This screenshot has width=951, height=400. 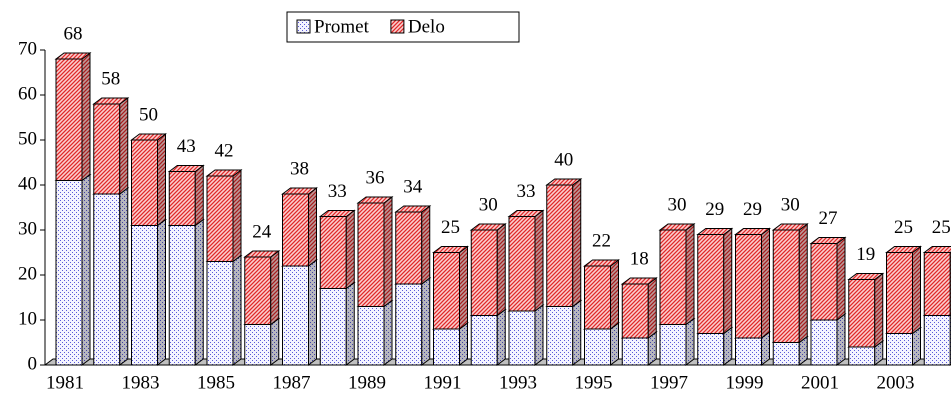 I want to click on y-tick-label: 60, so click(x=27, y=93).